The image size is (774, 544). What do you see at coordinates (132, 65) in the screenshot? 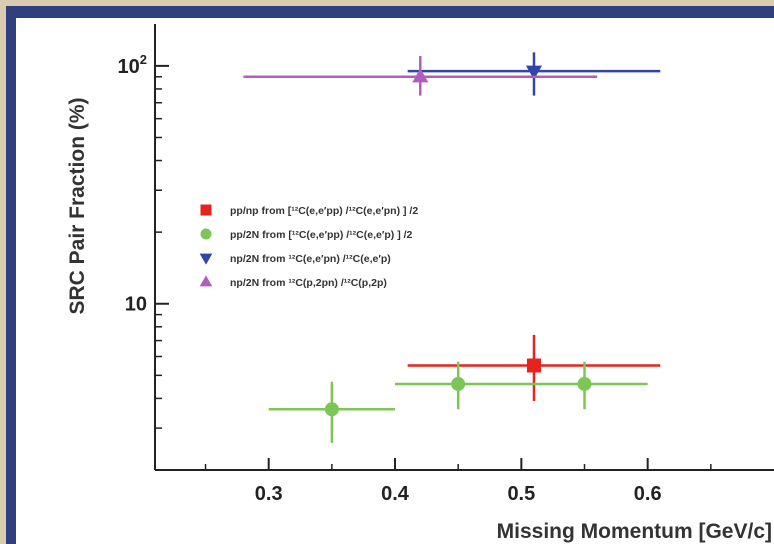
I see `y-tick-label: 102` at bounding box center [132, 65].